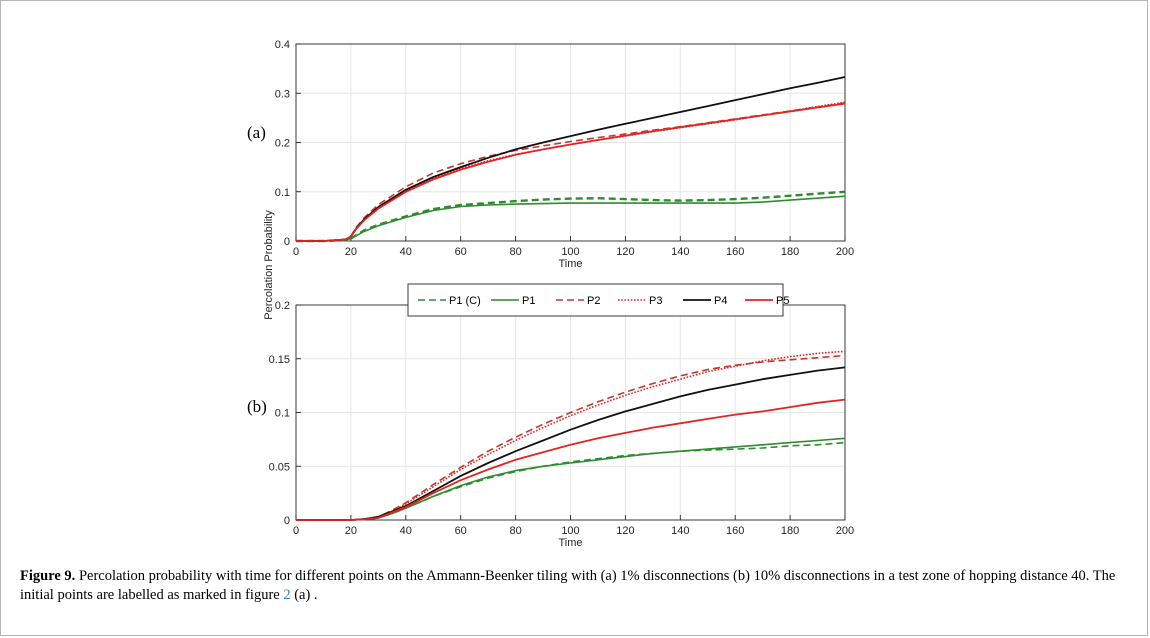  I want to click on figure-reference-link: 2, so click(287, 595).